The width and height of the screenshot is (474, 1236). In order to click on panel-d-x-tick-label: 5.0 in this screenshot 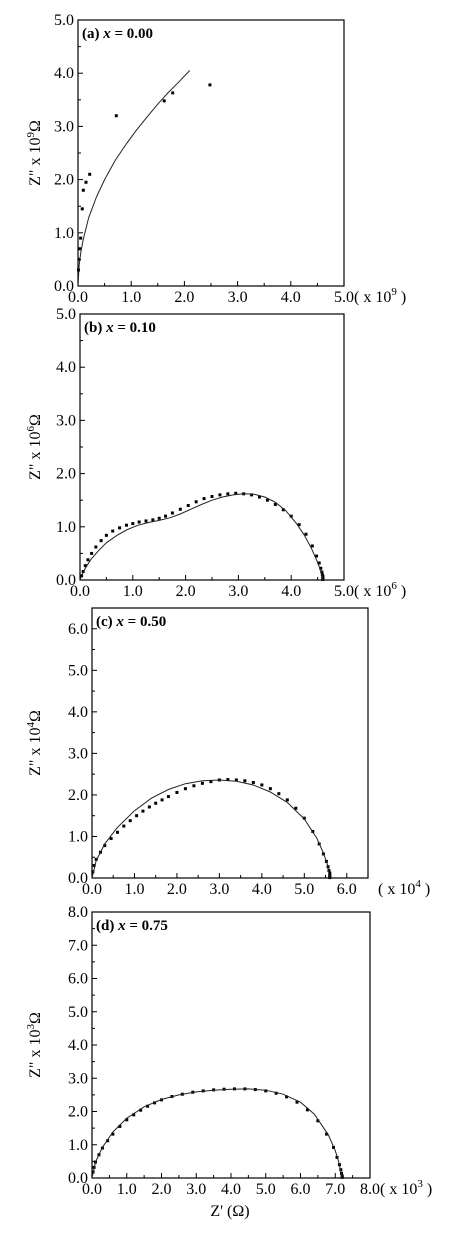, I will do `click(266, 1189)`.